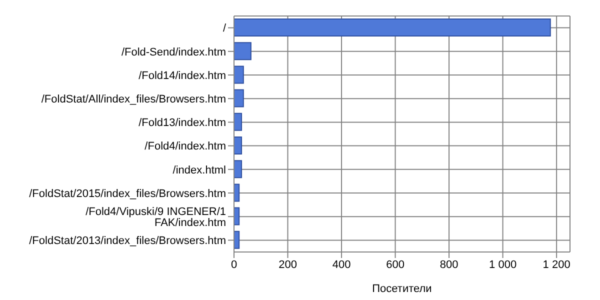 The image size is (600, 300). Describe the element at coordinates (173, 52) in the screenshot. I see `y-tick-label: /Fold-Send/index.htm` at that location.